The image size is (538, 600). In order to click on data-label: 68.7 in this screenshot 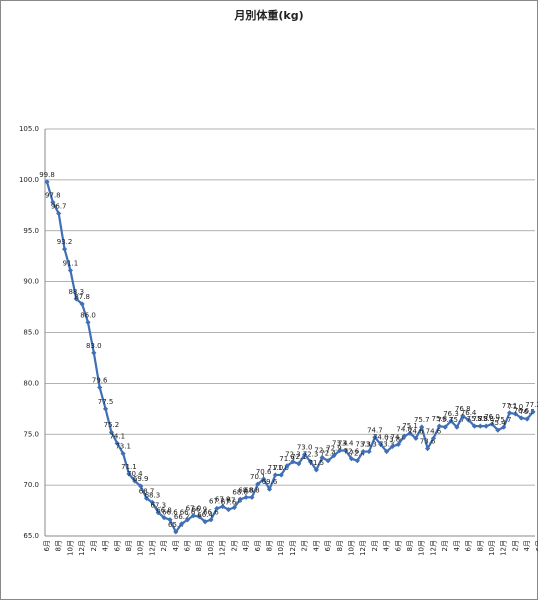, I will do `click(147, 491)`.